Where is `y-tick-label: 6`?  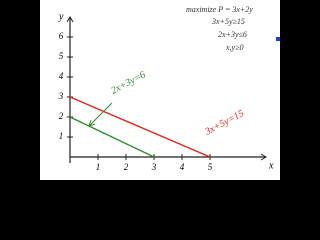
y-tick-label: 6 is located at coordinates (61, 36).